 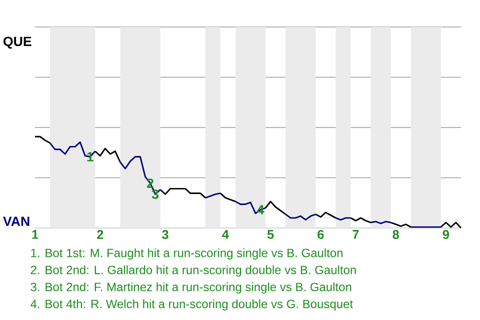 What do you see at coordinates (446, 234) in the screenshot?
I see `x-tick-label: 9` at bounding box center [446, 234].